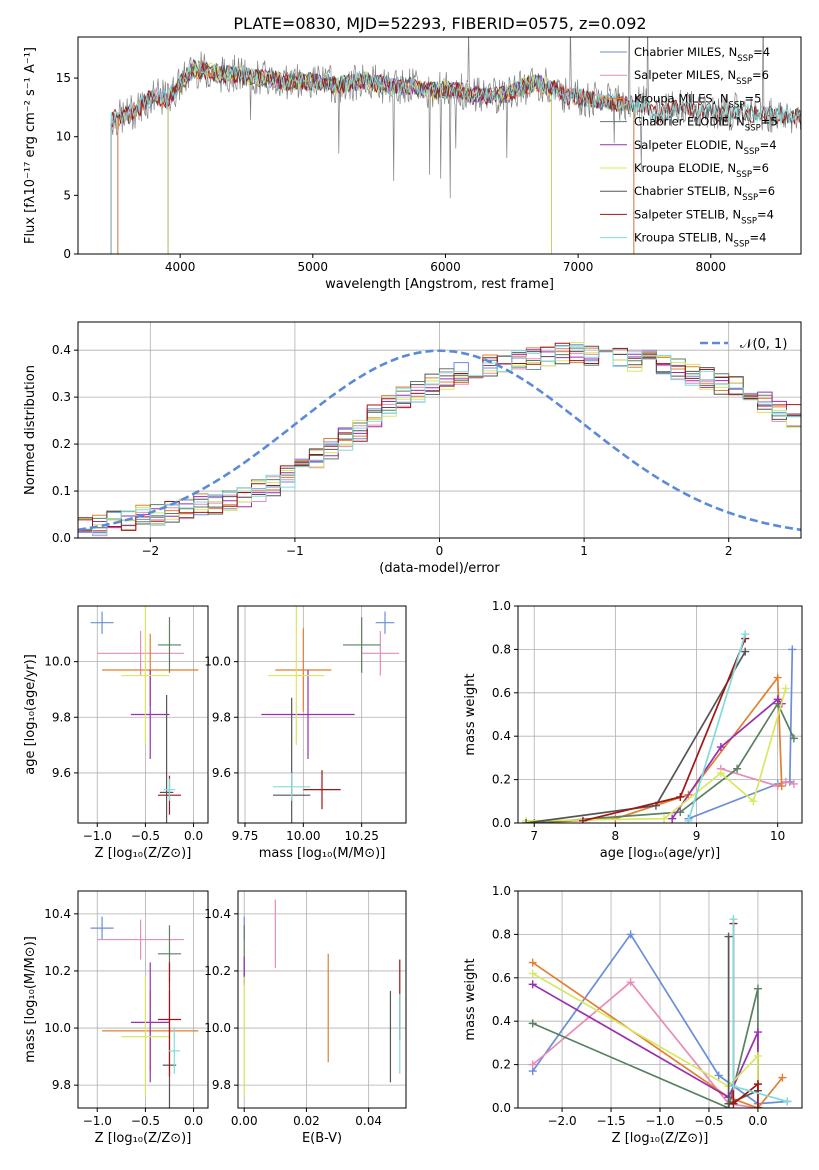 This screenshot has width=819, height=1170. I want to click on legend-entry: Kroupa MILES, NSSP=5, so click(697, 100).